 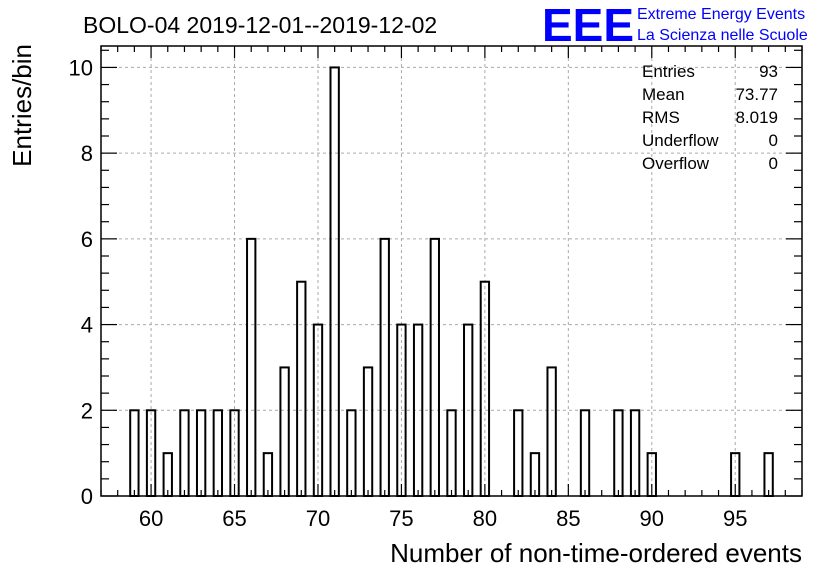 What do you see at coordinates (668, 71) in the screenshot?
I see `stats-entries-label: Entries` at bounding box center [668, 71].